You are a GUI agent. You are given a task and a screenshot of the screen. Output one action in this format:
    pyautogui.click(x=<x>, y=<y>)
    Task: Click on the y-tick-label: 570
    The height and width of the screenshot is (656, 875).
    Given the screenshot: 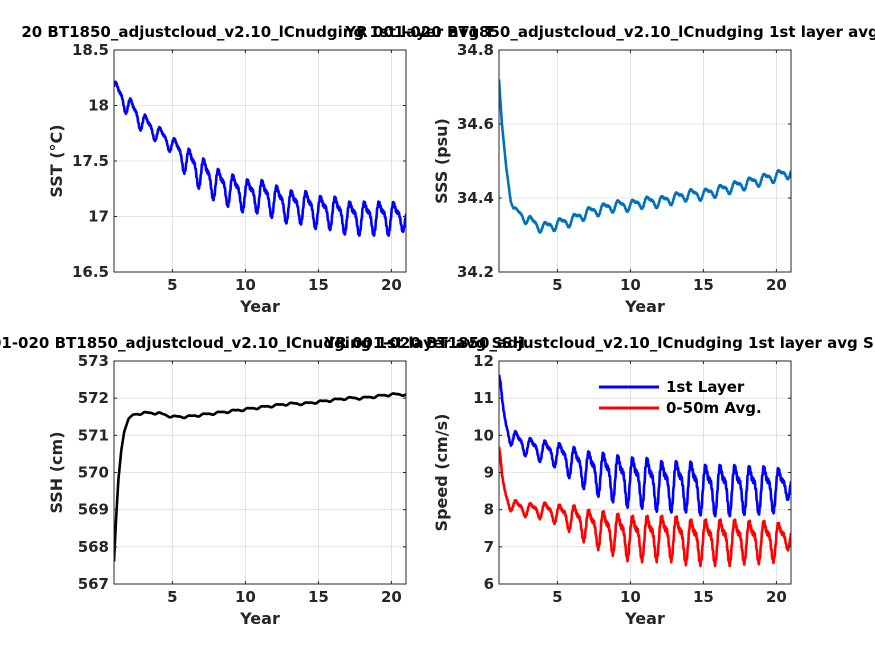 What is the action you would take?
    pyautogui.click(x=93, y=473)
    